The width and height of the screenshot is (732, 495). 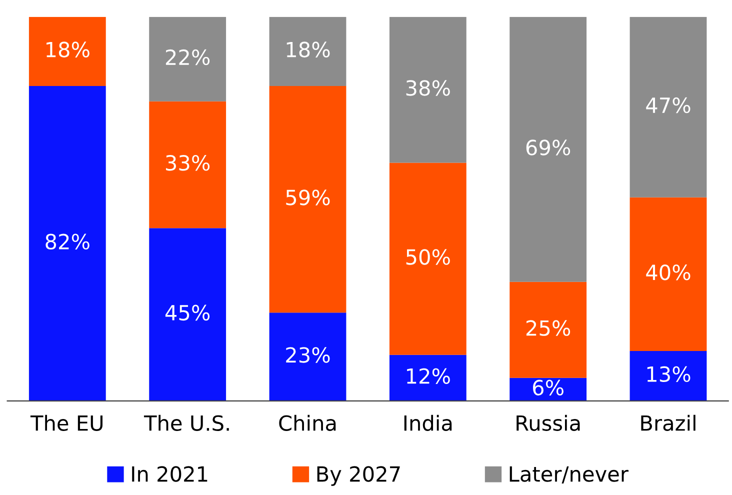 What do you see at coordinates (548, 388) in the screenshot?
I see `data-label: 6%` at bounding box center [548, 388].